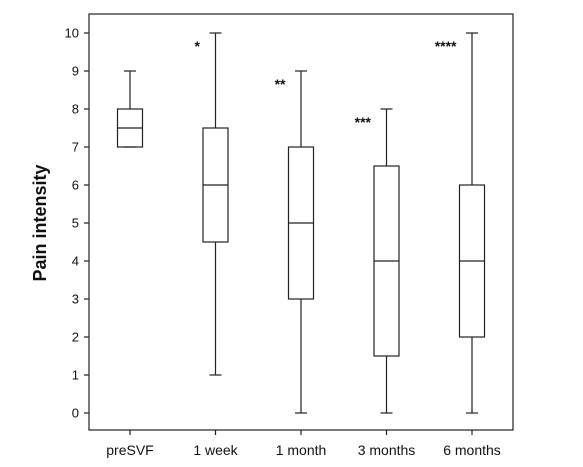 Image resolution: width=583 pixels, height=467 pixels. Describe the element at coordinates (72, 33) in the screenshot. I see `y-tick-label: 10` at that location.